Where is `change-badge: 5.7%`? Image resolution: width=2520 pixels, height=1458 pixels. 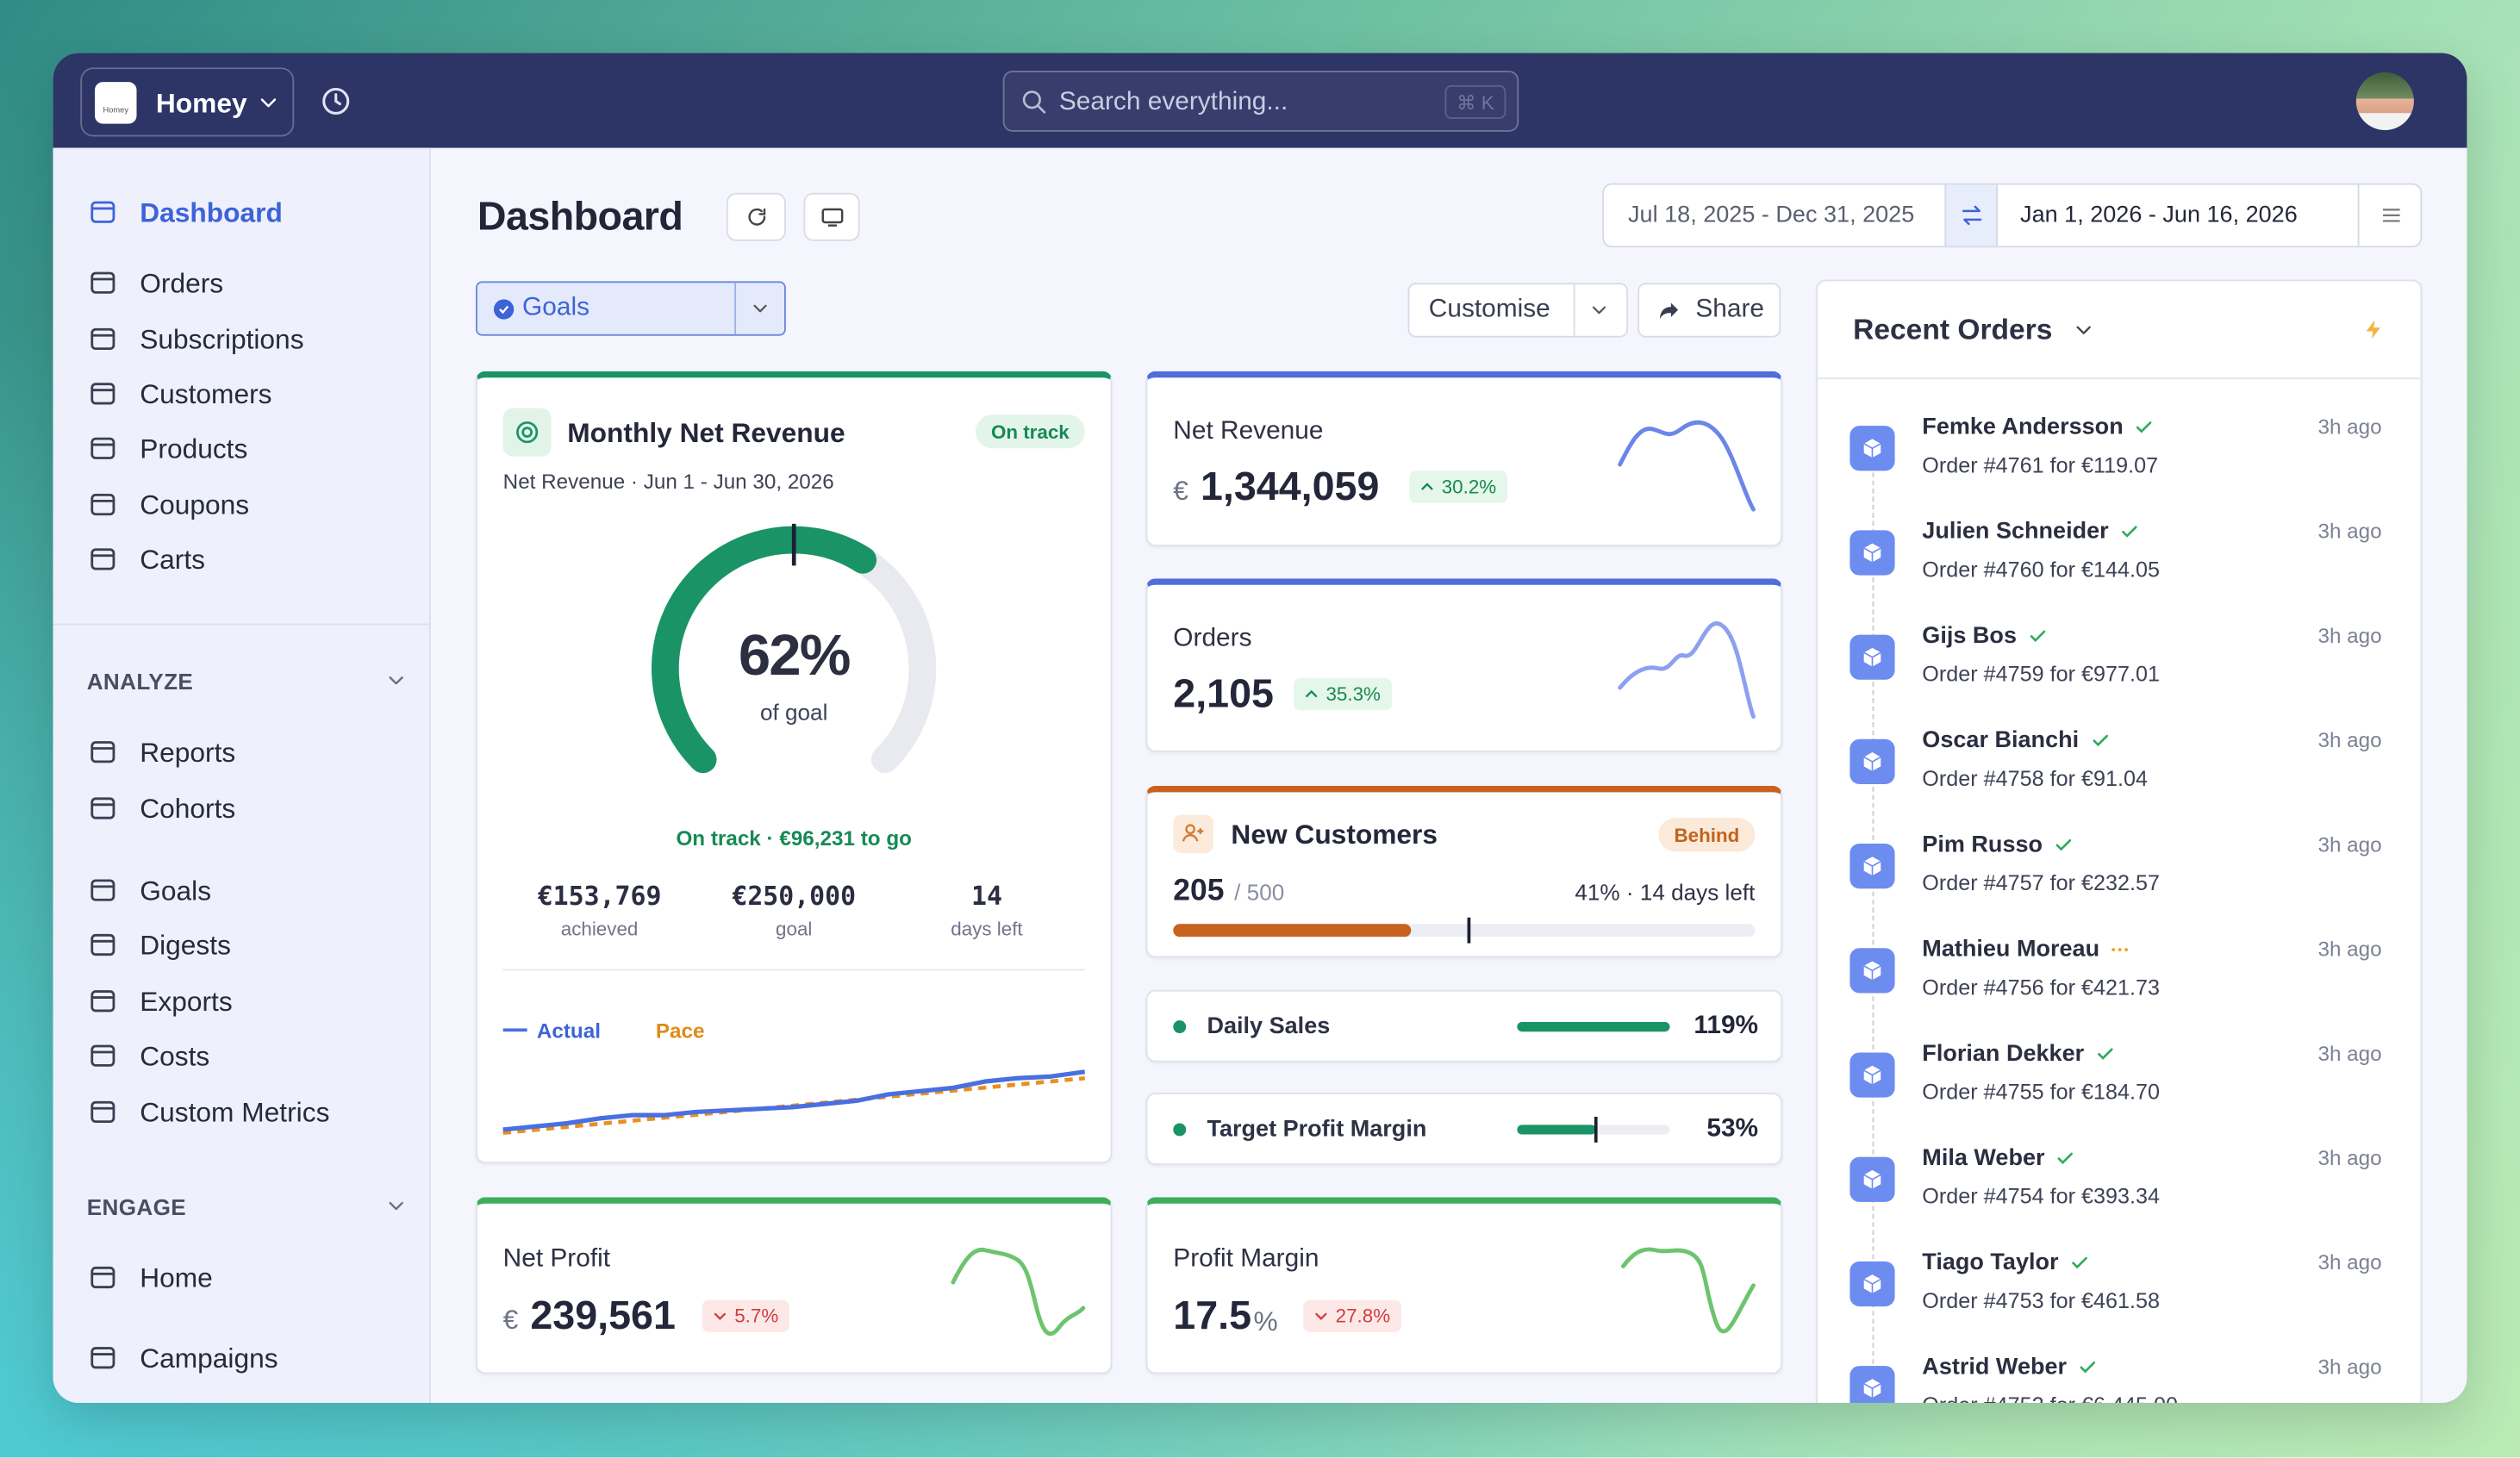 change-badge: 5.7% is located at coordinates (746, 1315).